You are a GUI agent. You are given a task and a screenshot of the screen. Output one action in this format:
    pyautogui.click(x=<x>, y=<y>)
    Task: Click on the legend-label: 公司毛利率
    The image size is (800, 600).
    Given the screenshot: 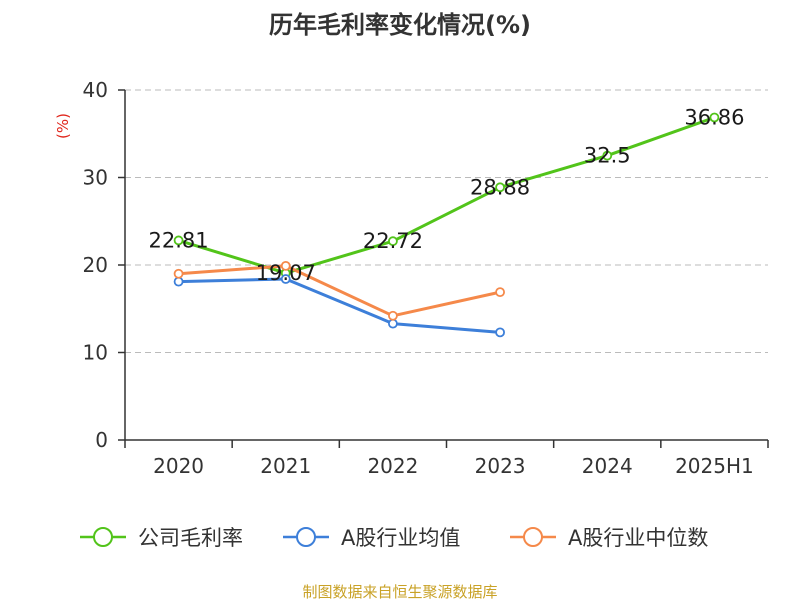 What is the action you would take?
    pyautogui.click(x=190, y=538)
    